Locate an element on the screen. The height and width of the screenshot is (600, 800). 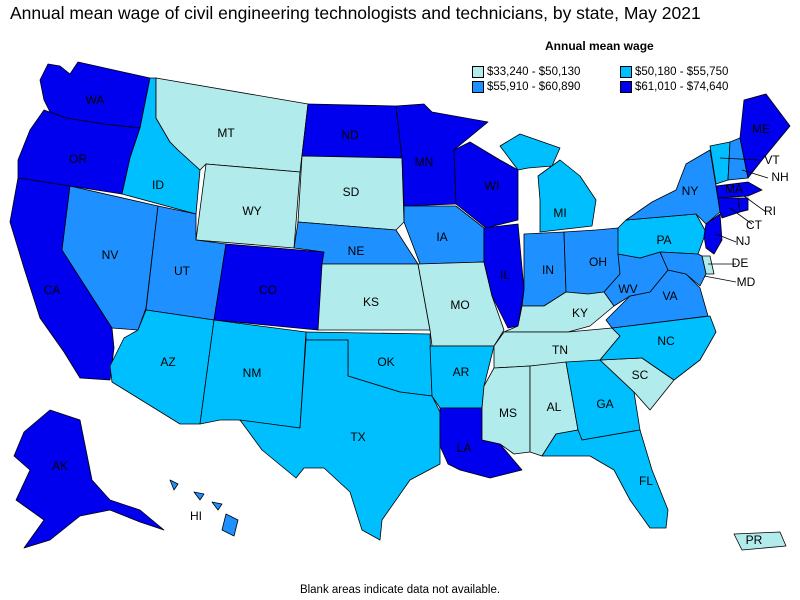
state-label-SC: SC is located at coordinates (640, 375).